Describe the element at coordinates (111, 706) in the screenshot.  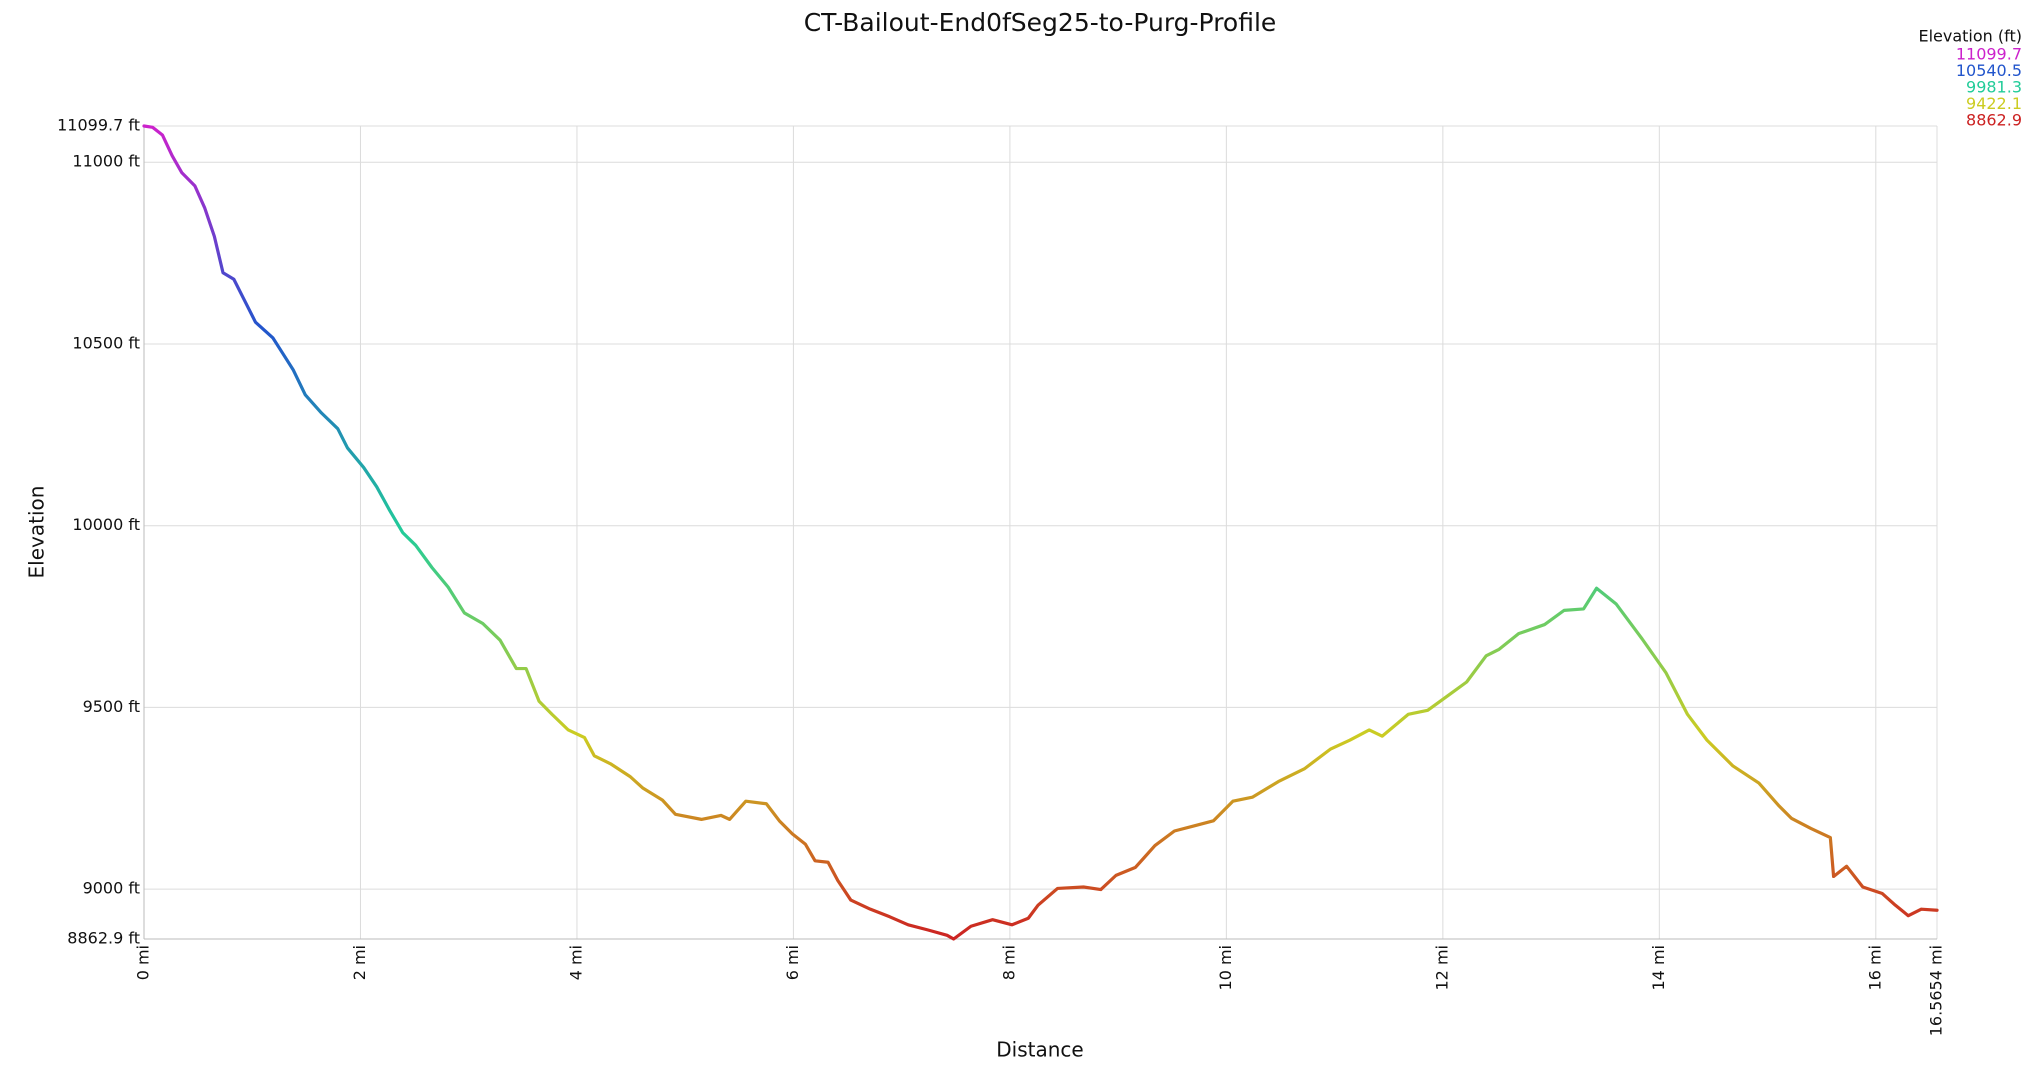
I see `y-tick-label: 9500 ft` at that location.